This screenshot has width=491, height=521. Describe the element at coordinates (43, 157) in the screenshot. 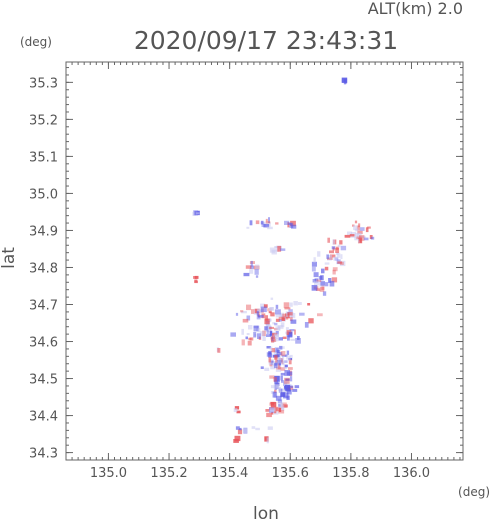

I see `y-tick-label: 35.1` at that location.